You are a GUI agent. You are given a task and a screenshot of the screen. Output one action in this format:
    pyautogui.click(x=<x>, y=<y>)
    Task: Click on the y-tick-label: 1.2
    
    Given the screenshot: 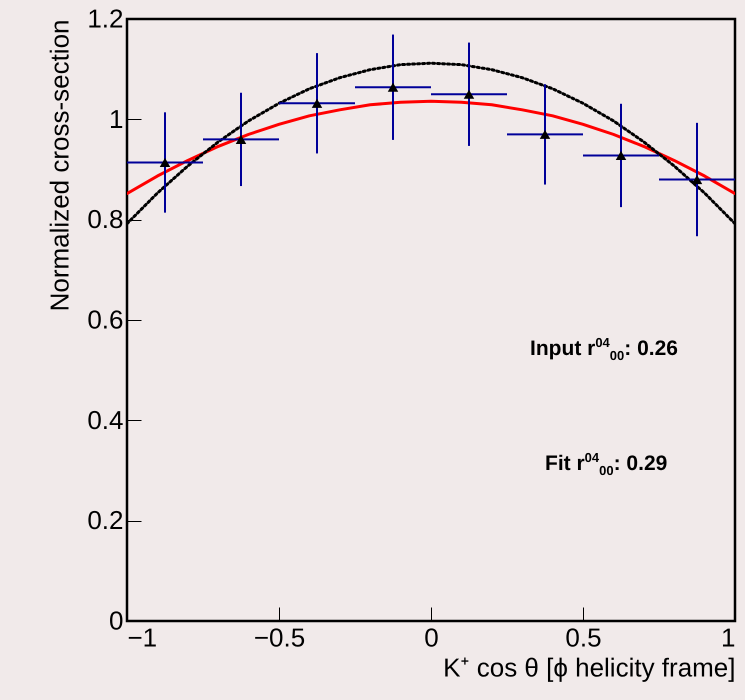 What is the action you would take?
    pyautogui.click(x=105, y=19)
    